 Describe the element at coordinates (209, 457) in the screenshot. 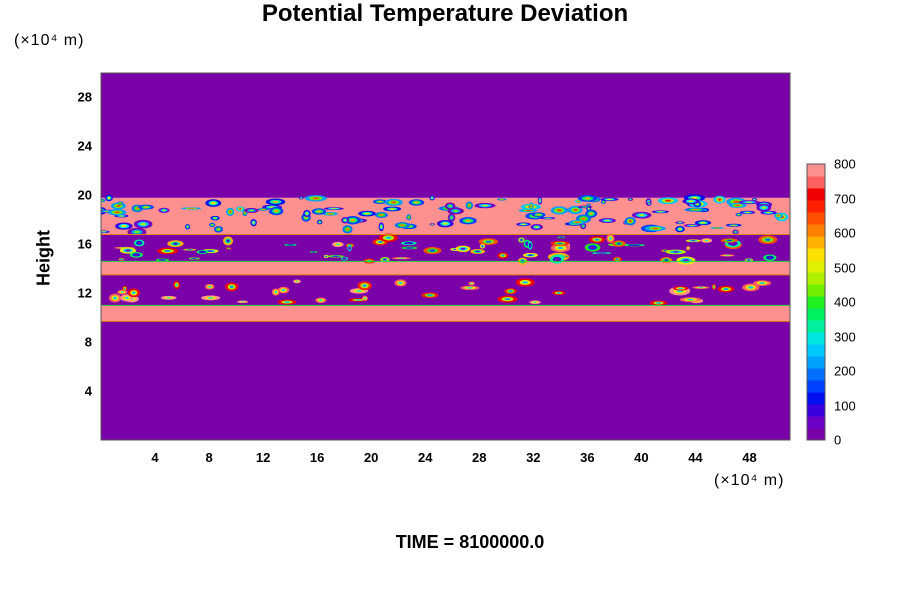

I see `x-tick-label: 8` at that location.